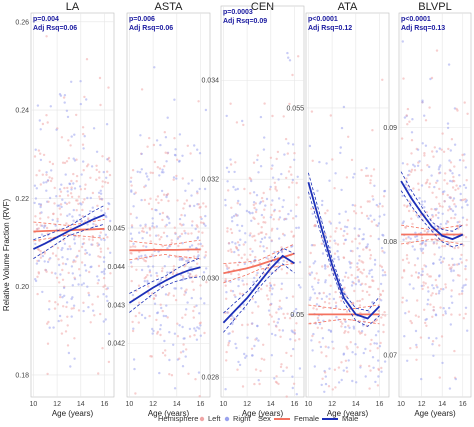 The width and height of the screenshot is (474, 427). Describe the element at coordinates (258, 289) in the screenshot. I see `fit-line-male` at that location.